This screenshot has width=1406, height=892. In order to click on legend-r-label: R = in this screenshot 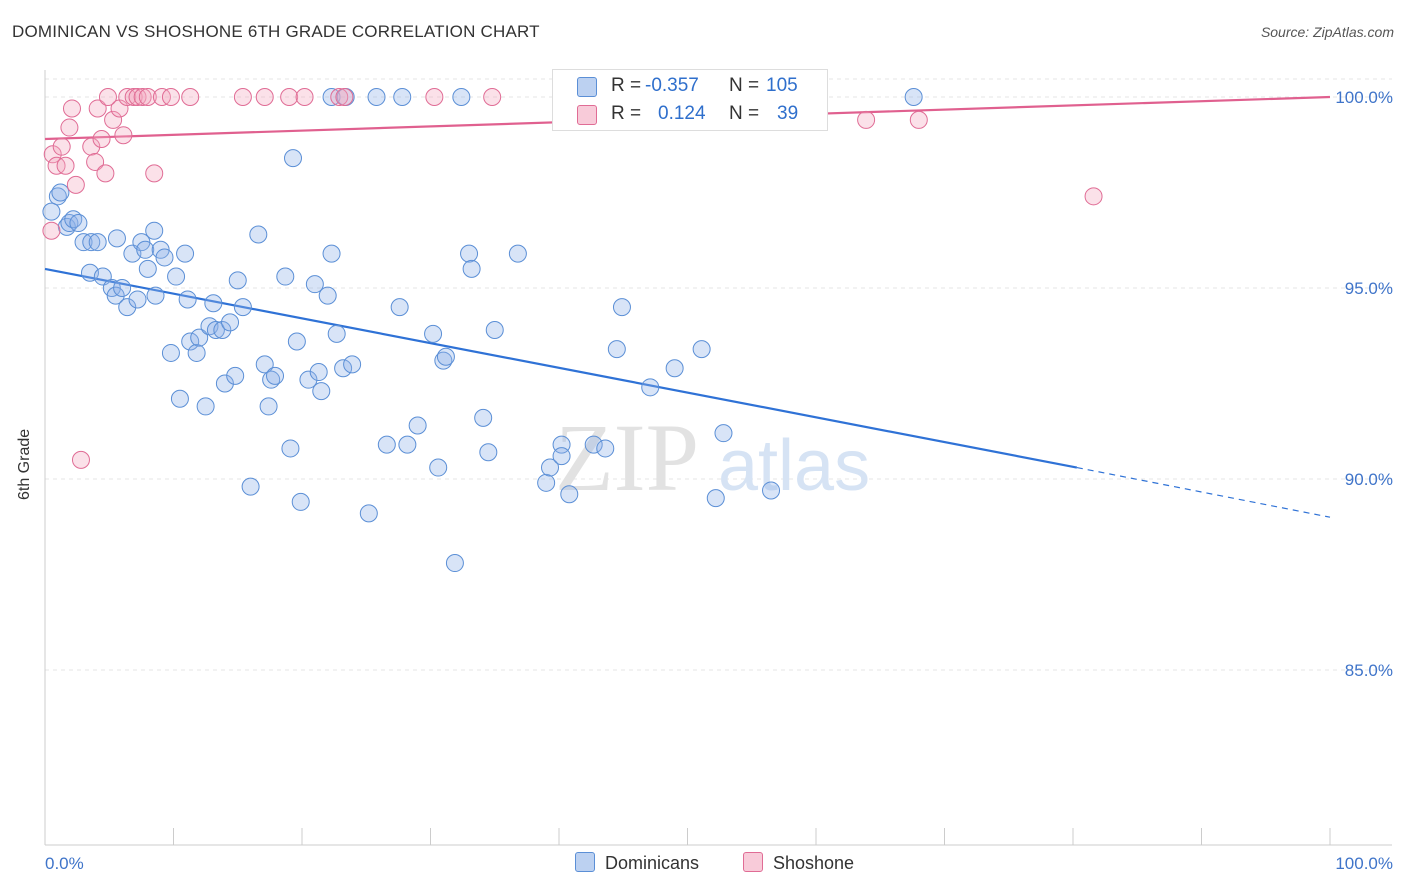, I will do `click(626, 85)`.